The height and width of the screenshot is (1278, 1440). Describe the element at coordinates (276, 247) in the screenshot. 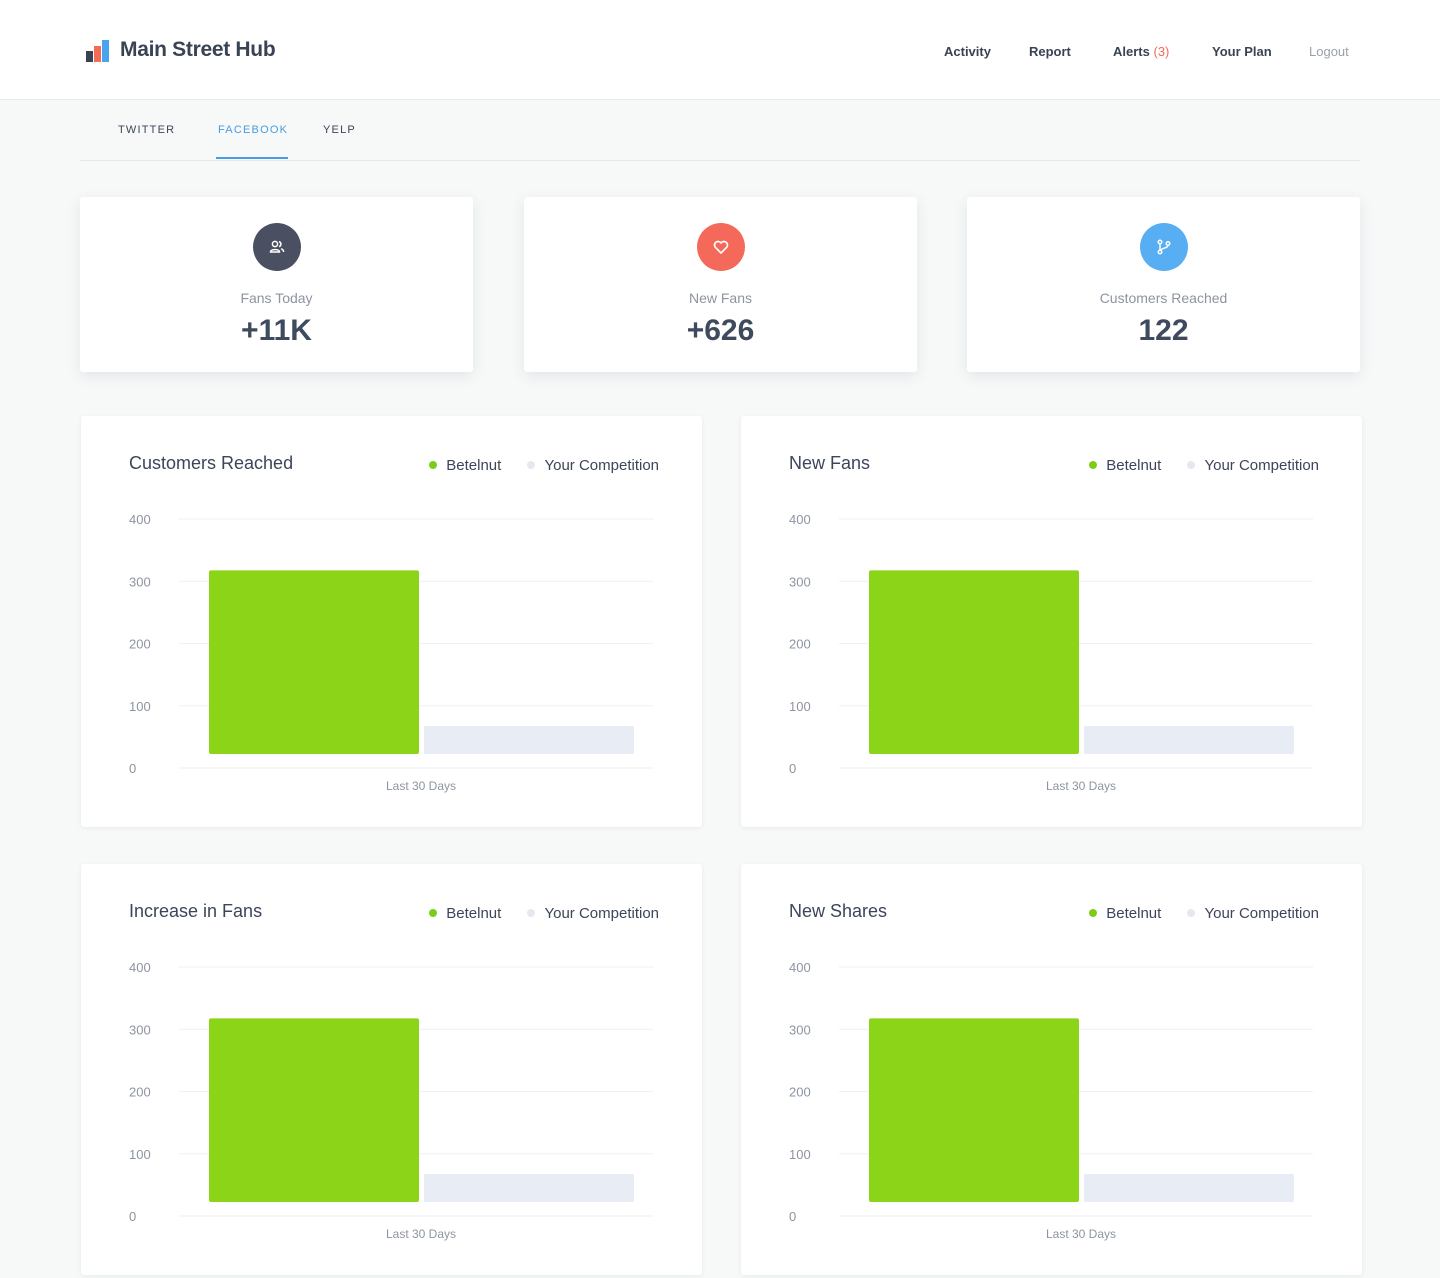

I see `users-icon` at that location.